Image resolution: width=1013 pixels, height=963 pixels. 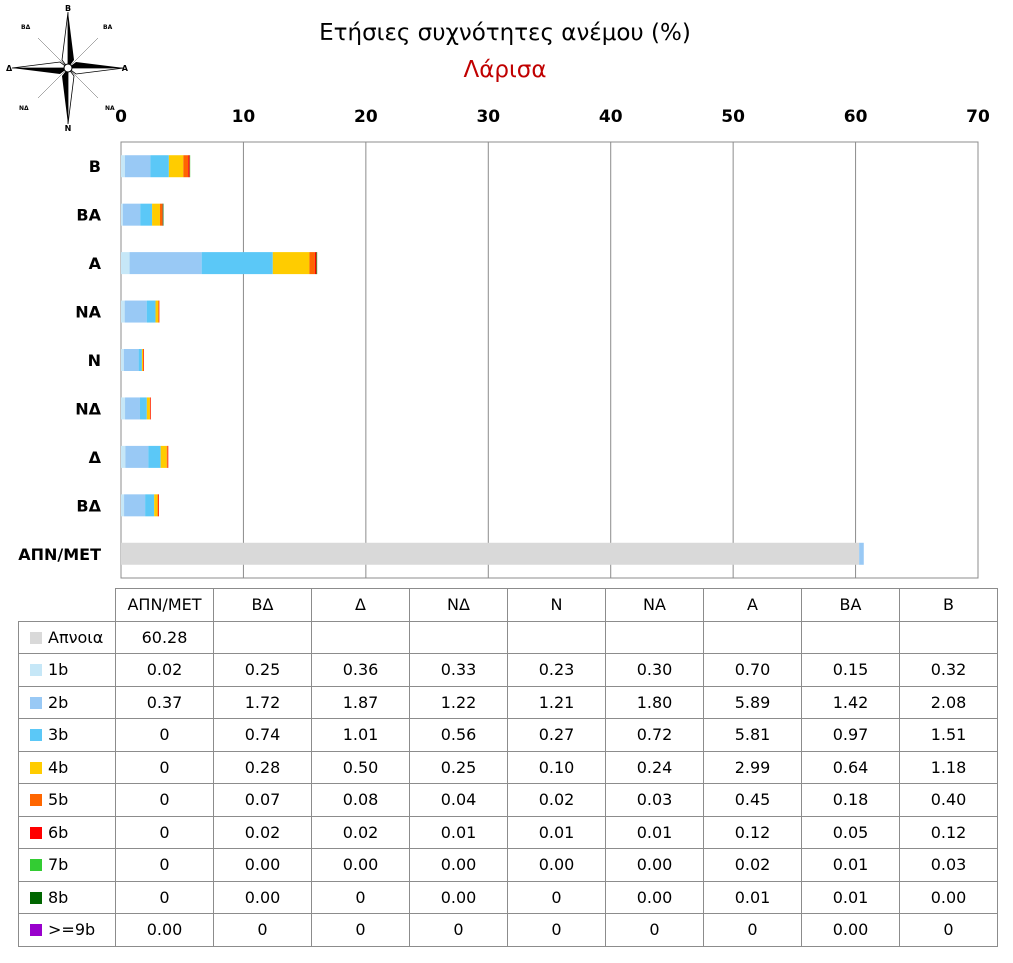 What do you see at coordinates (58, 670) in the screenshot?
I see `legend-label: 1b` at bounding box center [58, 670].